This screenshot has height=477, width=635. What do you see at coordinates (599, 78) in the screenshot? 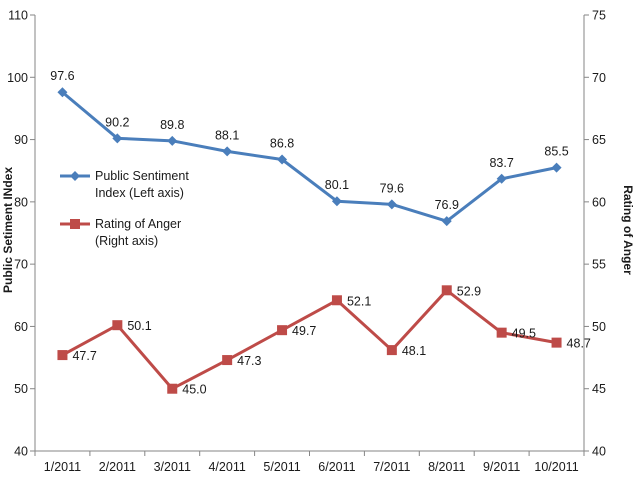
I see `y2-tick-label: 70` at bounding box center [599, 78].